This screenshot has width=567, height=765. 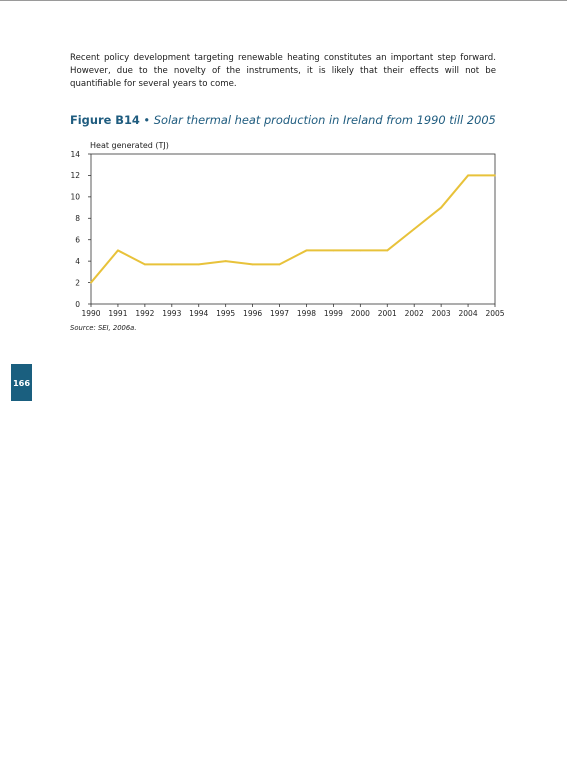 I want to click on plot-frame, so click(x=293, y=229).